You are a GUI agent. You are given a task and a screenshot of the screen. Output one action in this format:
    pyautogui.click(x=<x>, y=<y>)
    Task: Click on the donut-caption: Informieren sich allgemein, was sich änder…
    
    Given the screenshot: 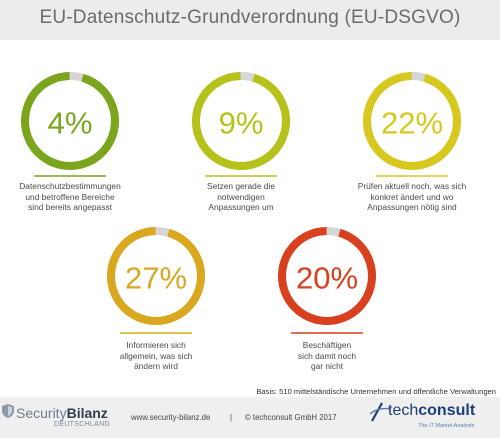 What is the action you would take?
    pyautogui.click(x=156, y=356)
    